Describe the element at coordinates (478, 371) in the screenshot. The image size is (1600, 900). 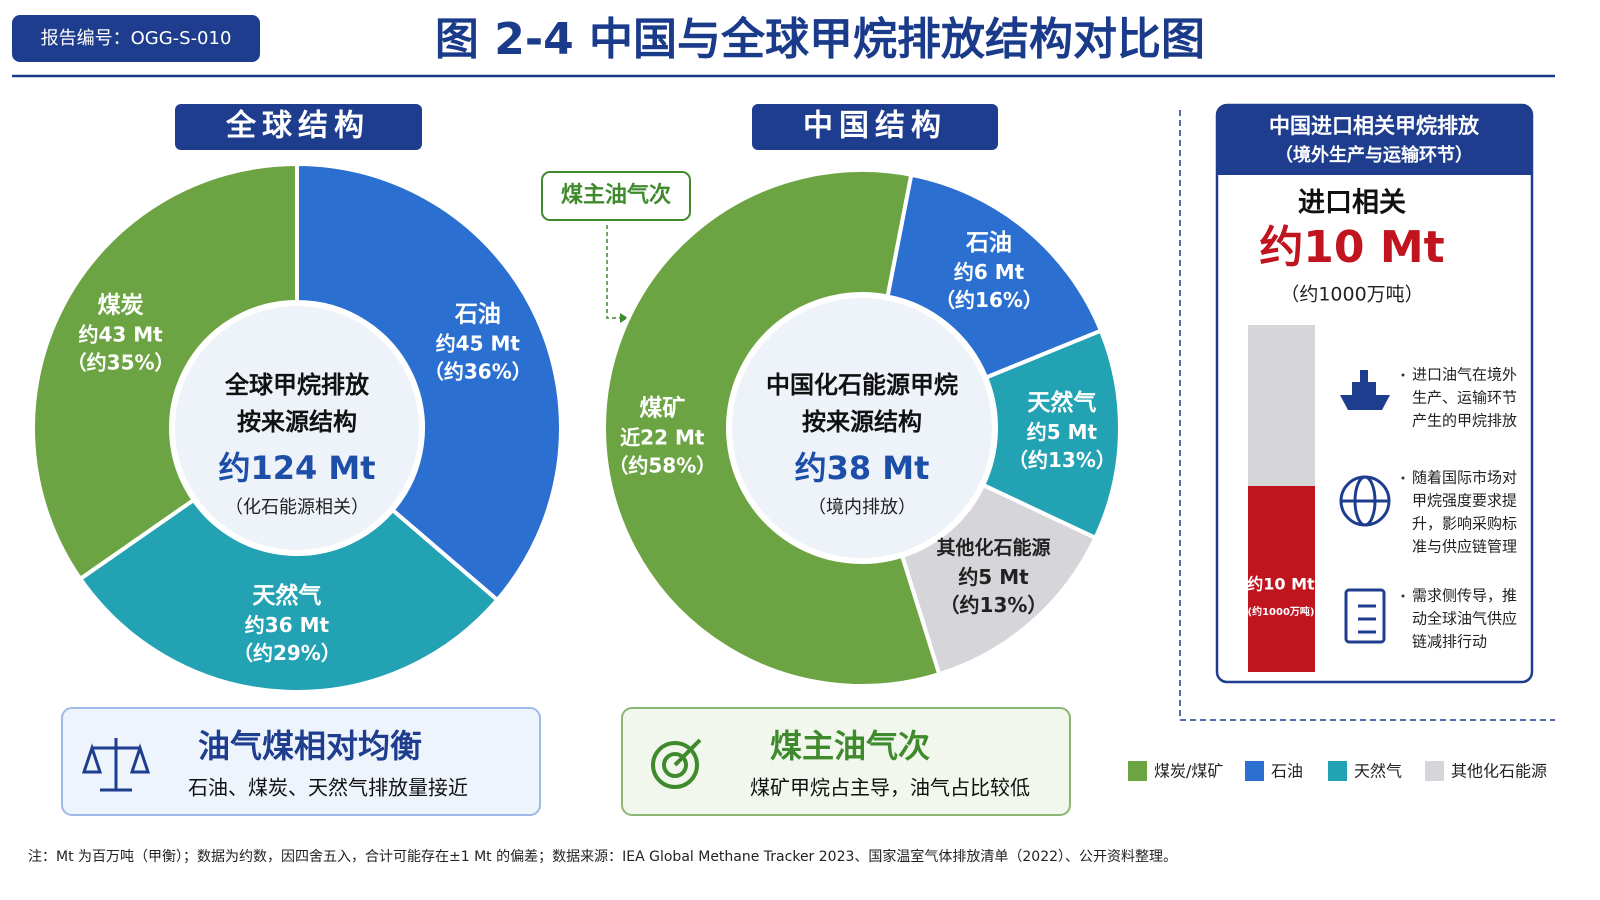
I see `slice-share: （约36%）` at that location.